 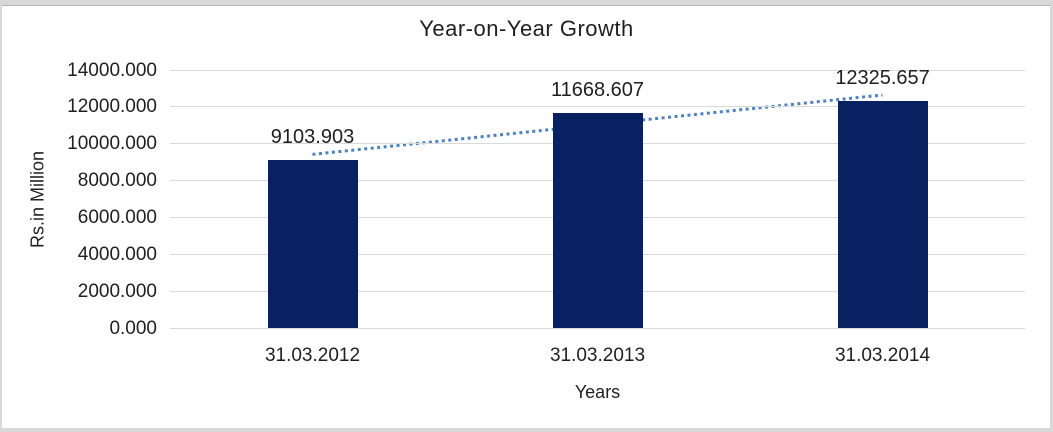 I want to click on chart-title: Year-on-Year Growth, so click(x=526, y=28).